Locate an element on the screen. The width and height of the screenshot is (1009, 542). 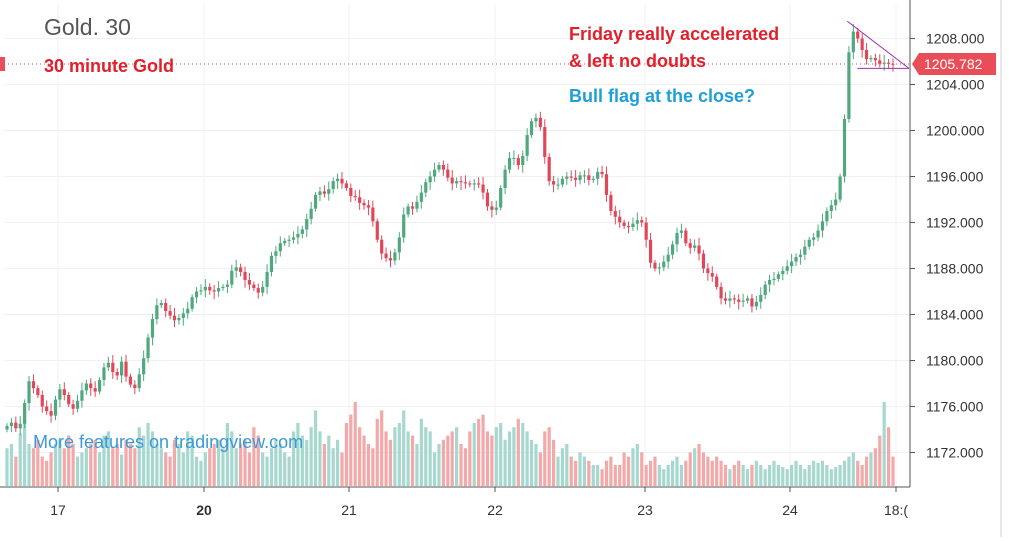
chart-title: Gold. 30 is located at coordinates (87, 27).